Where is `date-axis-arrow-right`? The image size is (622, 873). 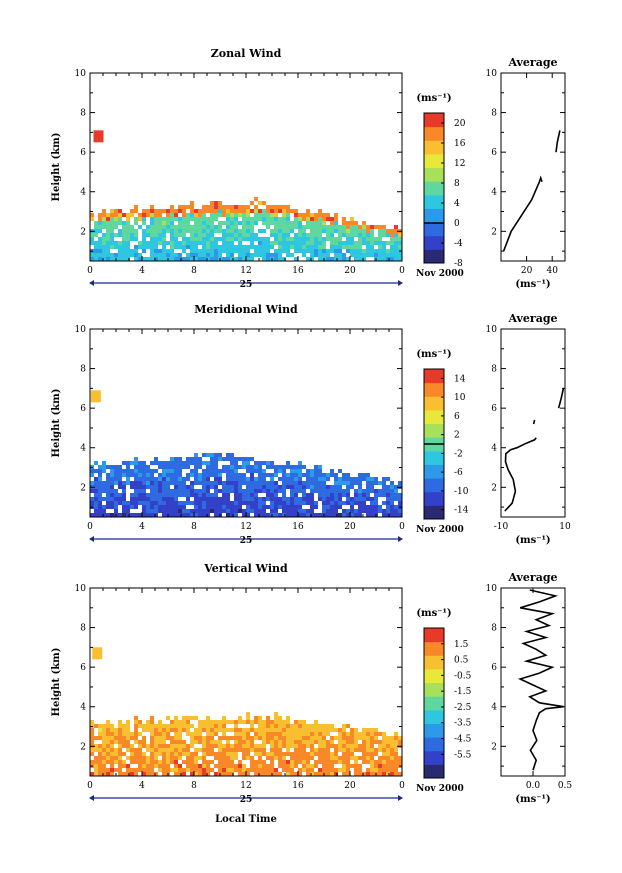
date-axis-arrow-right is located at coordinates (400, 539).